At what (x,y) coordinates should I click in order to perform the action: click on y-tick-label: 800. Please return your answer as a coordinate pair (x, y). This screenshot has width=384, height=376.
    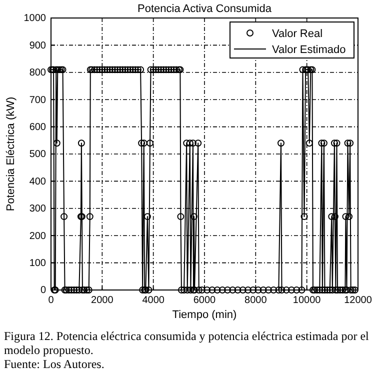
    Looking at the image, I should click on (37, 73).